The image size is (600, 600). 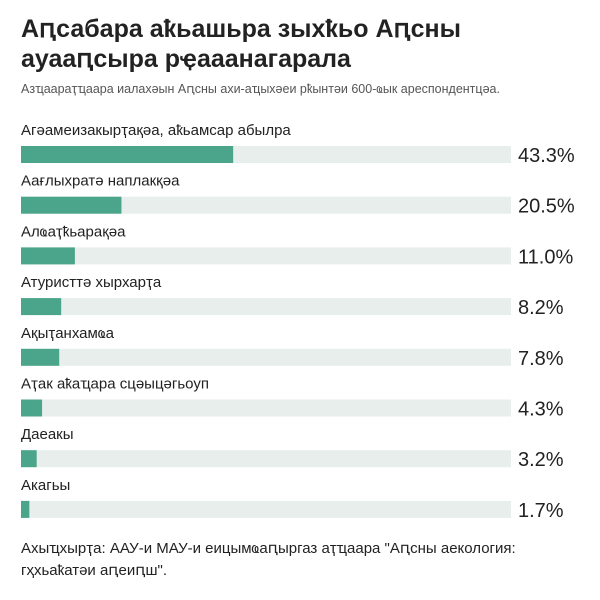 I want to click on value-label: 7.8%, so click(x=541, y=359).